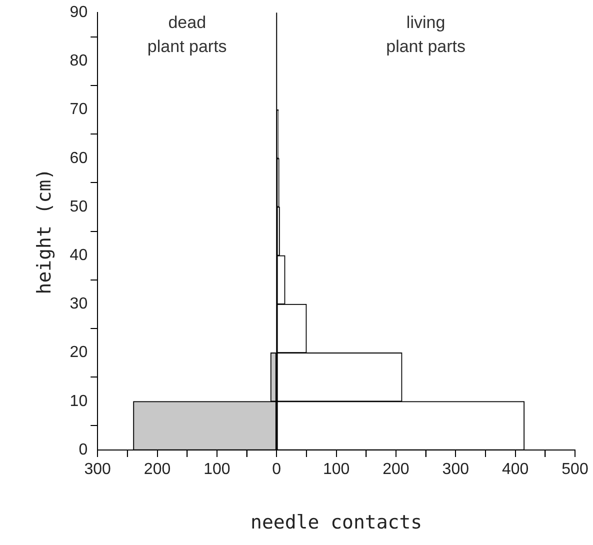 The width and height of the screenshot is (593, 545). Describe the element at coordinates (83, 449) in the screenshot. I see `y-tick-label: 0` at that location.